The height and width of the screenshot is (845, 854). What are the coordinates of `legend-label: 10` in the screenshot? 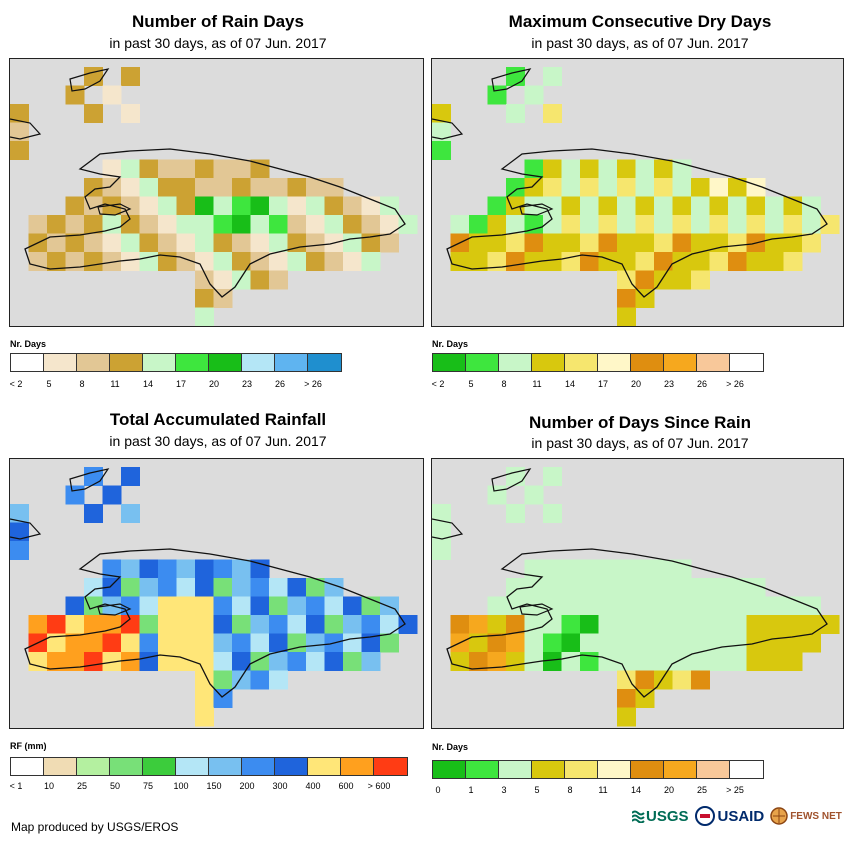 It's located at (49, 786).